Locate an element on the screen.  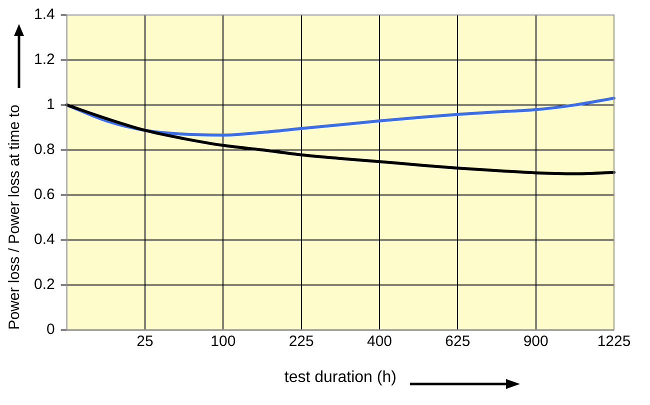
y-axis-title: Power loss / Power loss at time to is located at coordinates (15, 217).